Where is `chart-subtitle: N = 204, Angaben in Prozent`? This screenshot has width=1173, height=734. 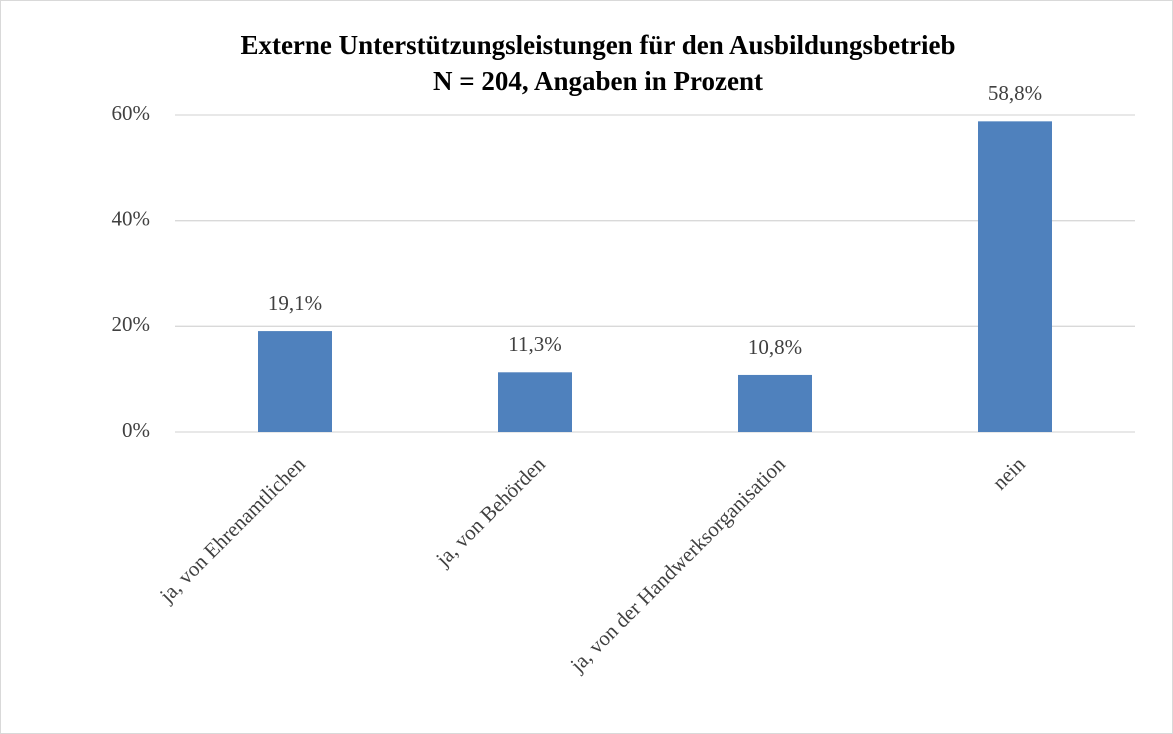 chart-subtitle: N = 204, Angaben in Prozent is located at coordinates (598, 81).